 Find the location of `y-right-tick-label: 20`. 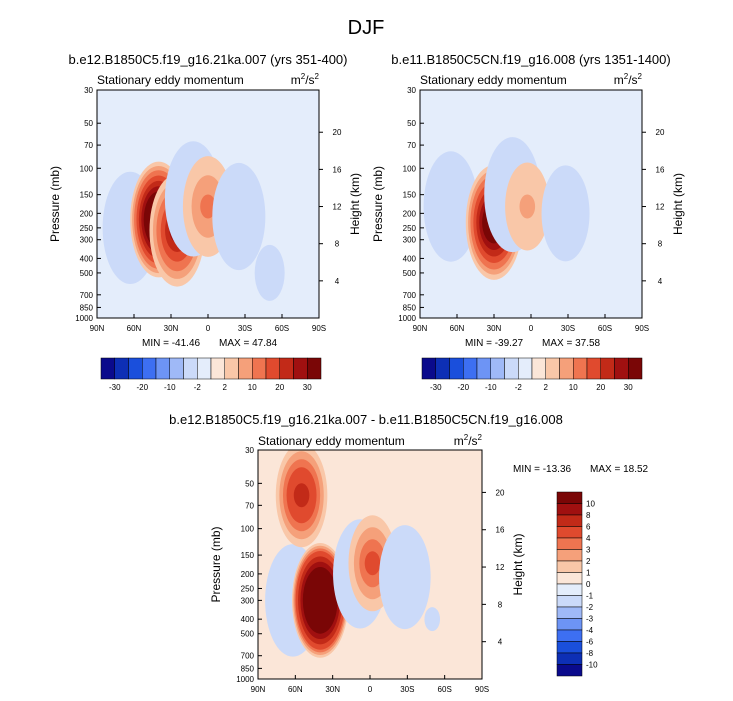

y-right-tick-label: 20 is located at coordinates (337, 132).